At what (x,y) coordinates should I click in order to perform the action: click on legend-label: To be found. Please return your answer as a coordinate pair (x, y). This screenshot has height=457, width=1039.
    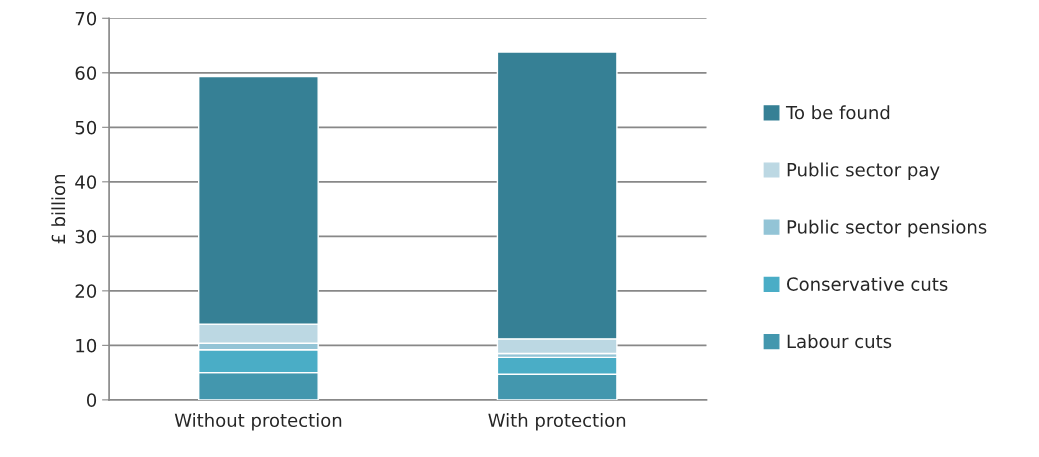
    Looking at the image, I should click on (837, 112).